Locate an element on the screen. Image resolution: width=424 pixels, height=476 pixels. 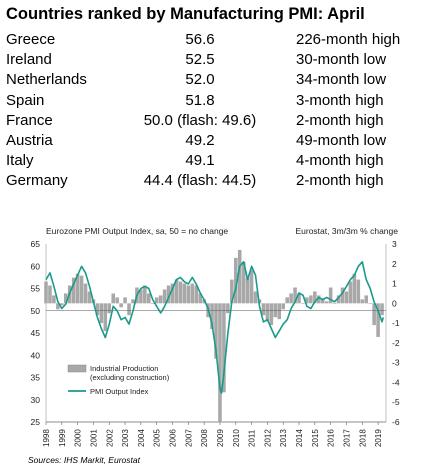
ranking-row: Austria 49.2 49-month low is located at coordinates (212, 141).